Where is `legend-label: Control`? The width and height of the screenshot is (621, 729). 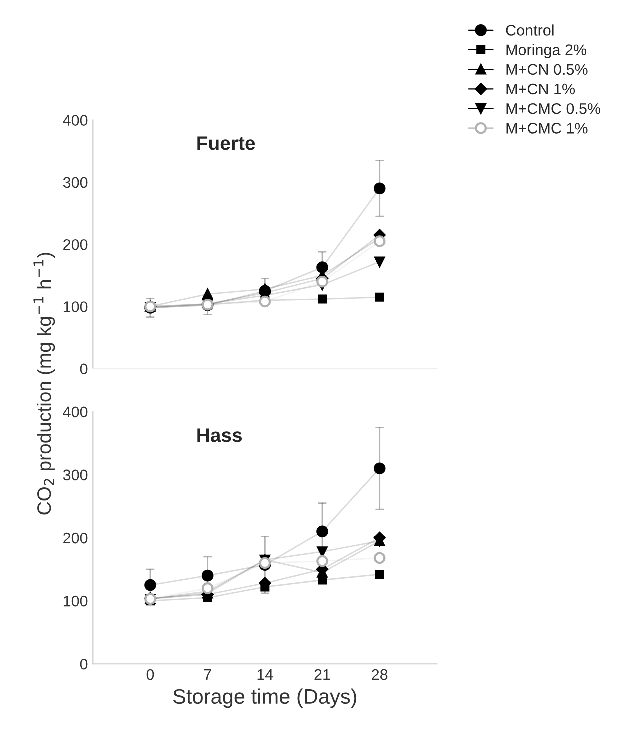
legend-label: Control is located at coordinates (530, 30).